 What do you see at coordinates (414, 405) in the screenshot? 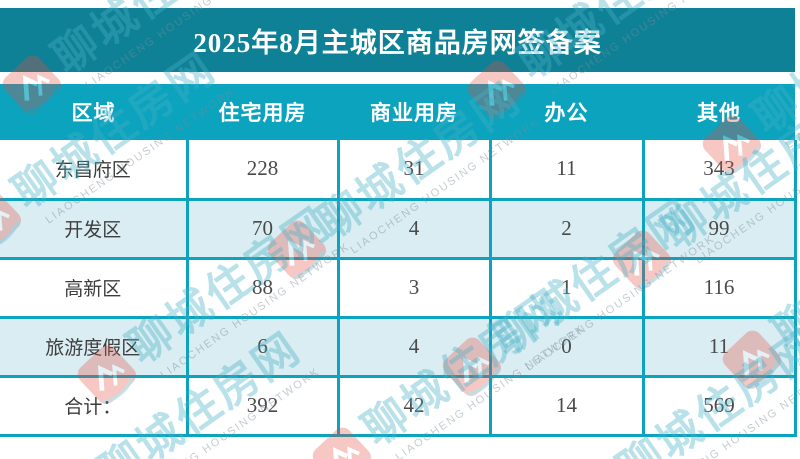
I see `cell-commercial: 42` at bounding box center [414, 405].